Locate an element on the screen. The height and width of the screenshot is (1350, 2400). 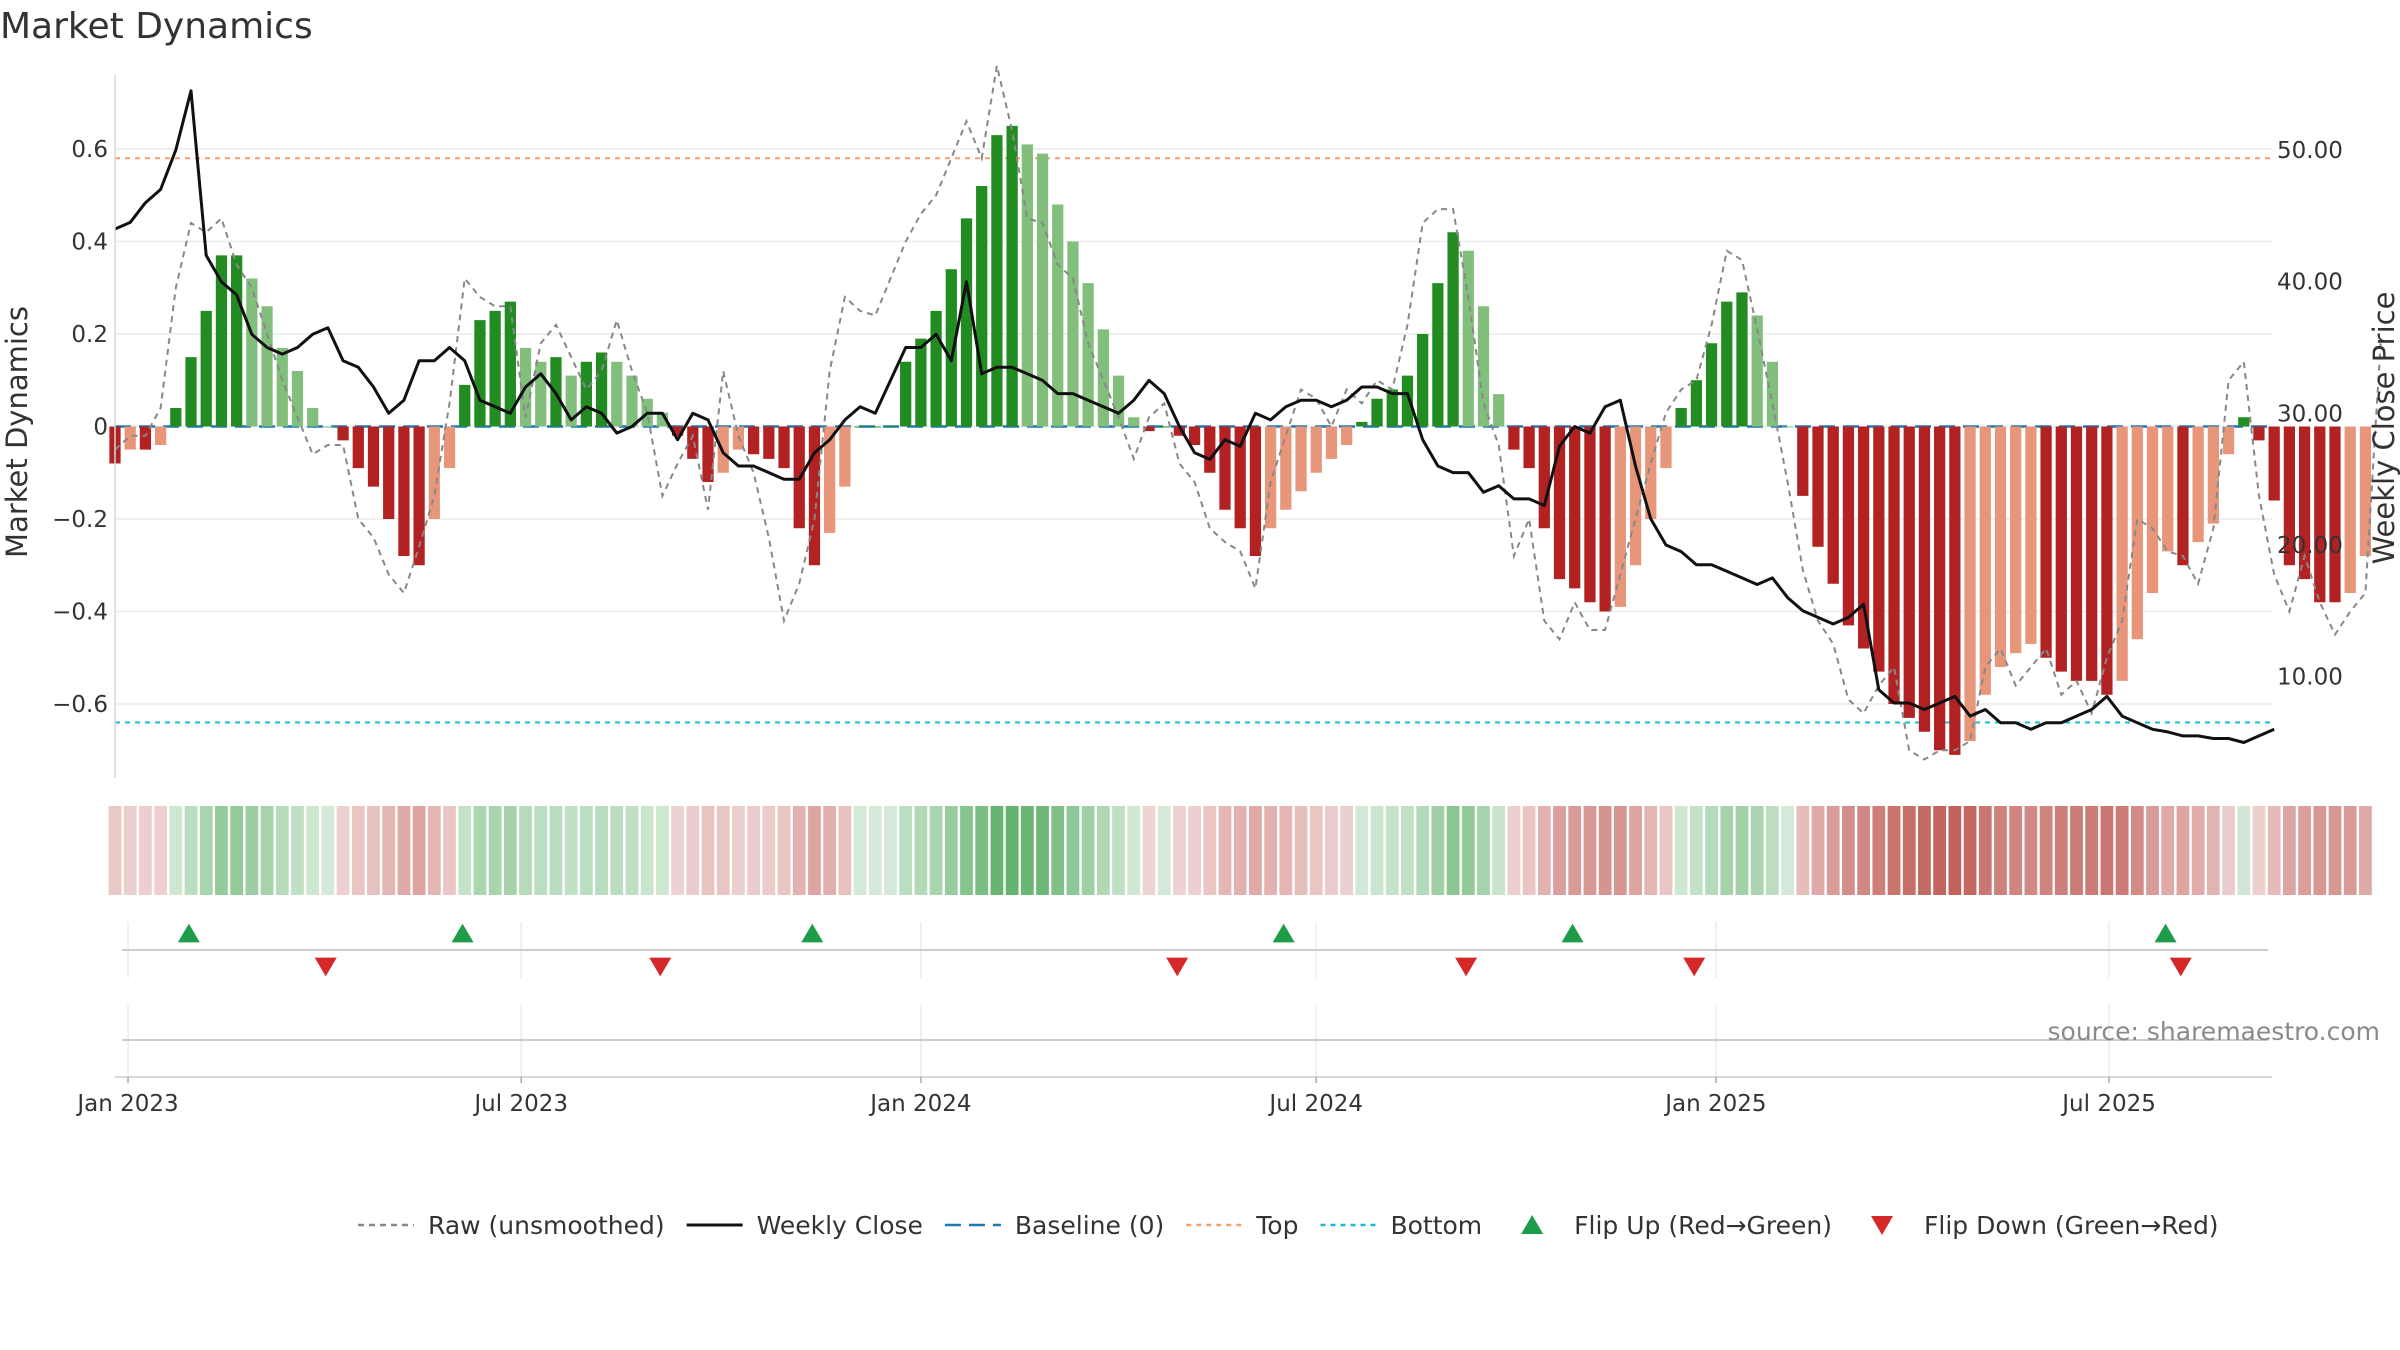
legend-label: Weekly Close is located at coordinates (840, 1225).